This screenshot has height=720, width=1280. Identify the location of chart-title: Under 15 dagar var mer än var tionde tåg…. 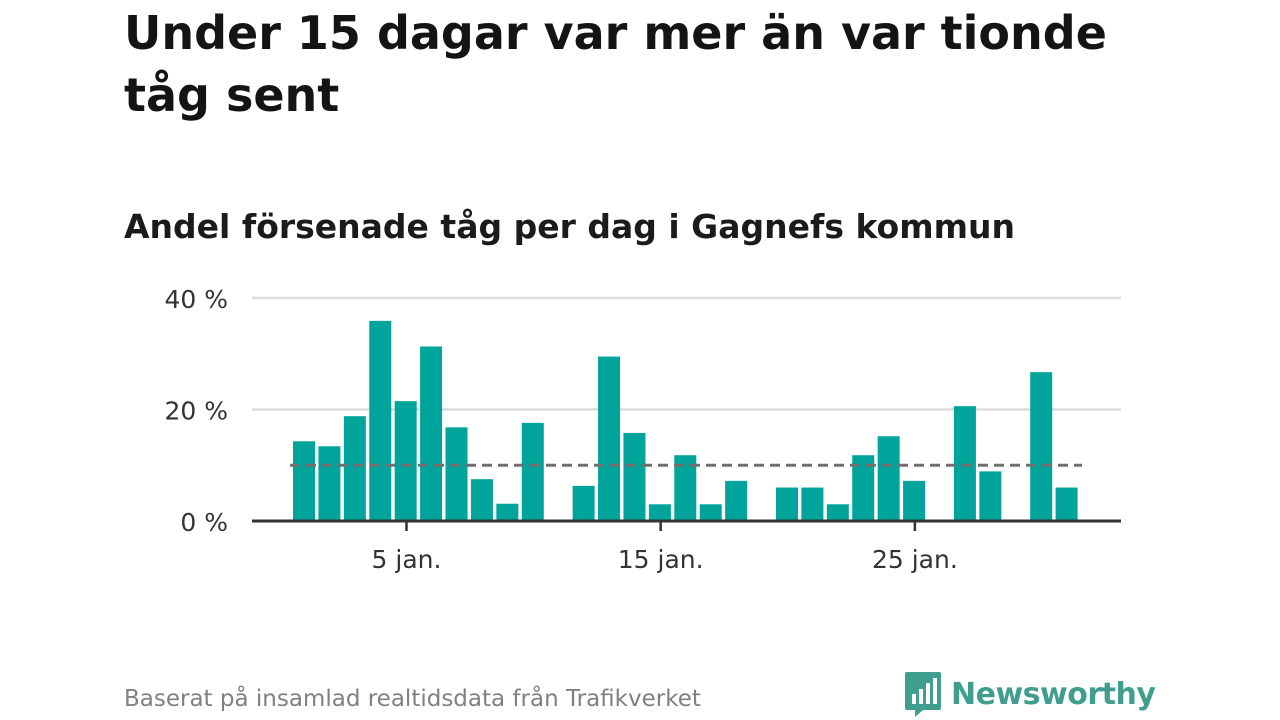
(615, 64).